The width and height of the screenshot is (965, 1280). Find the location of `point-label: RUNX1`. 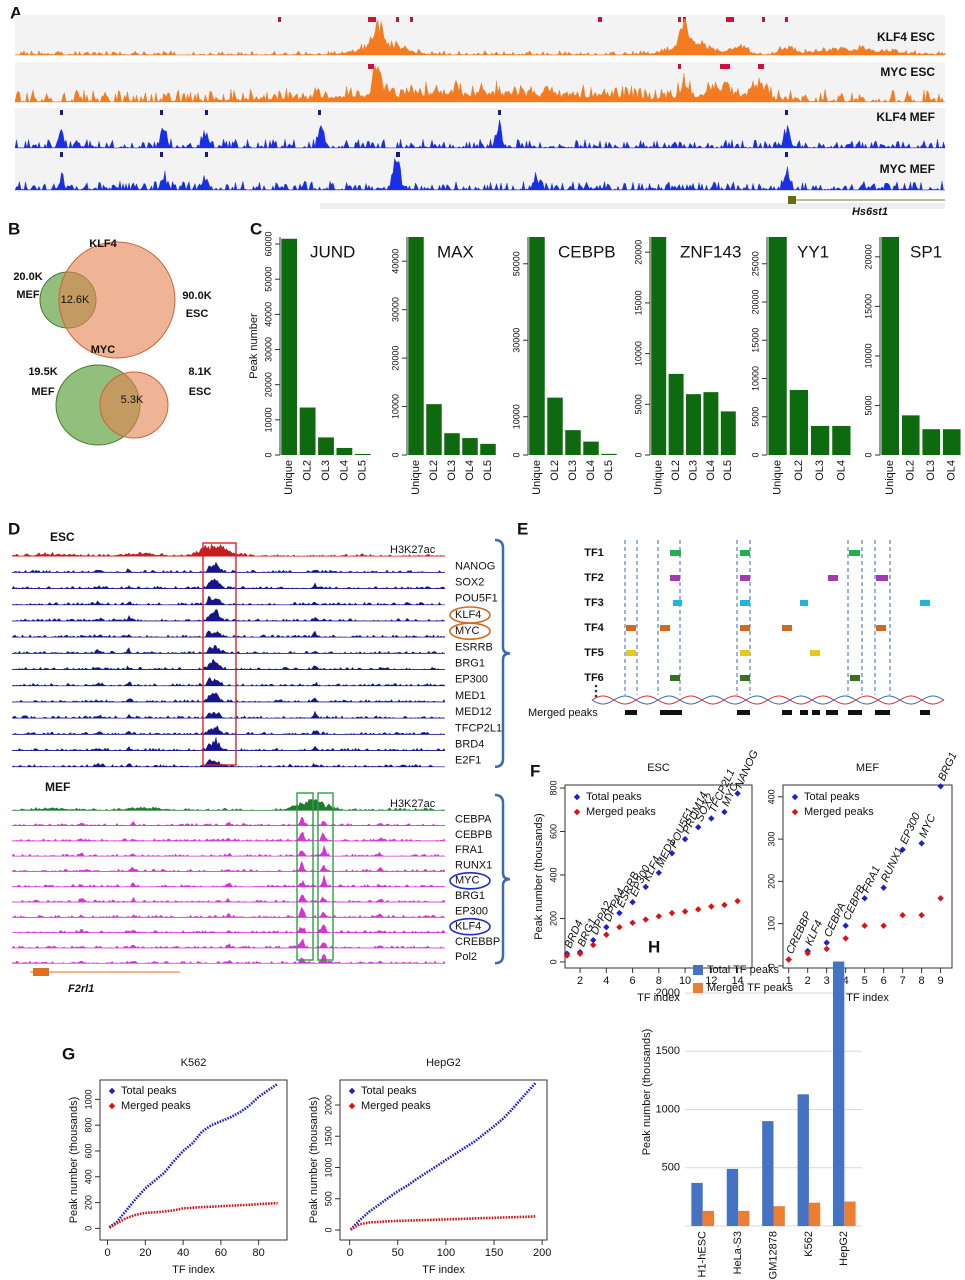

point-label: RUNX1 is located at coordinates (892, 864).